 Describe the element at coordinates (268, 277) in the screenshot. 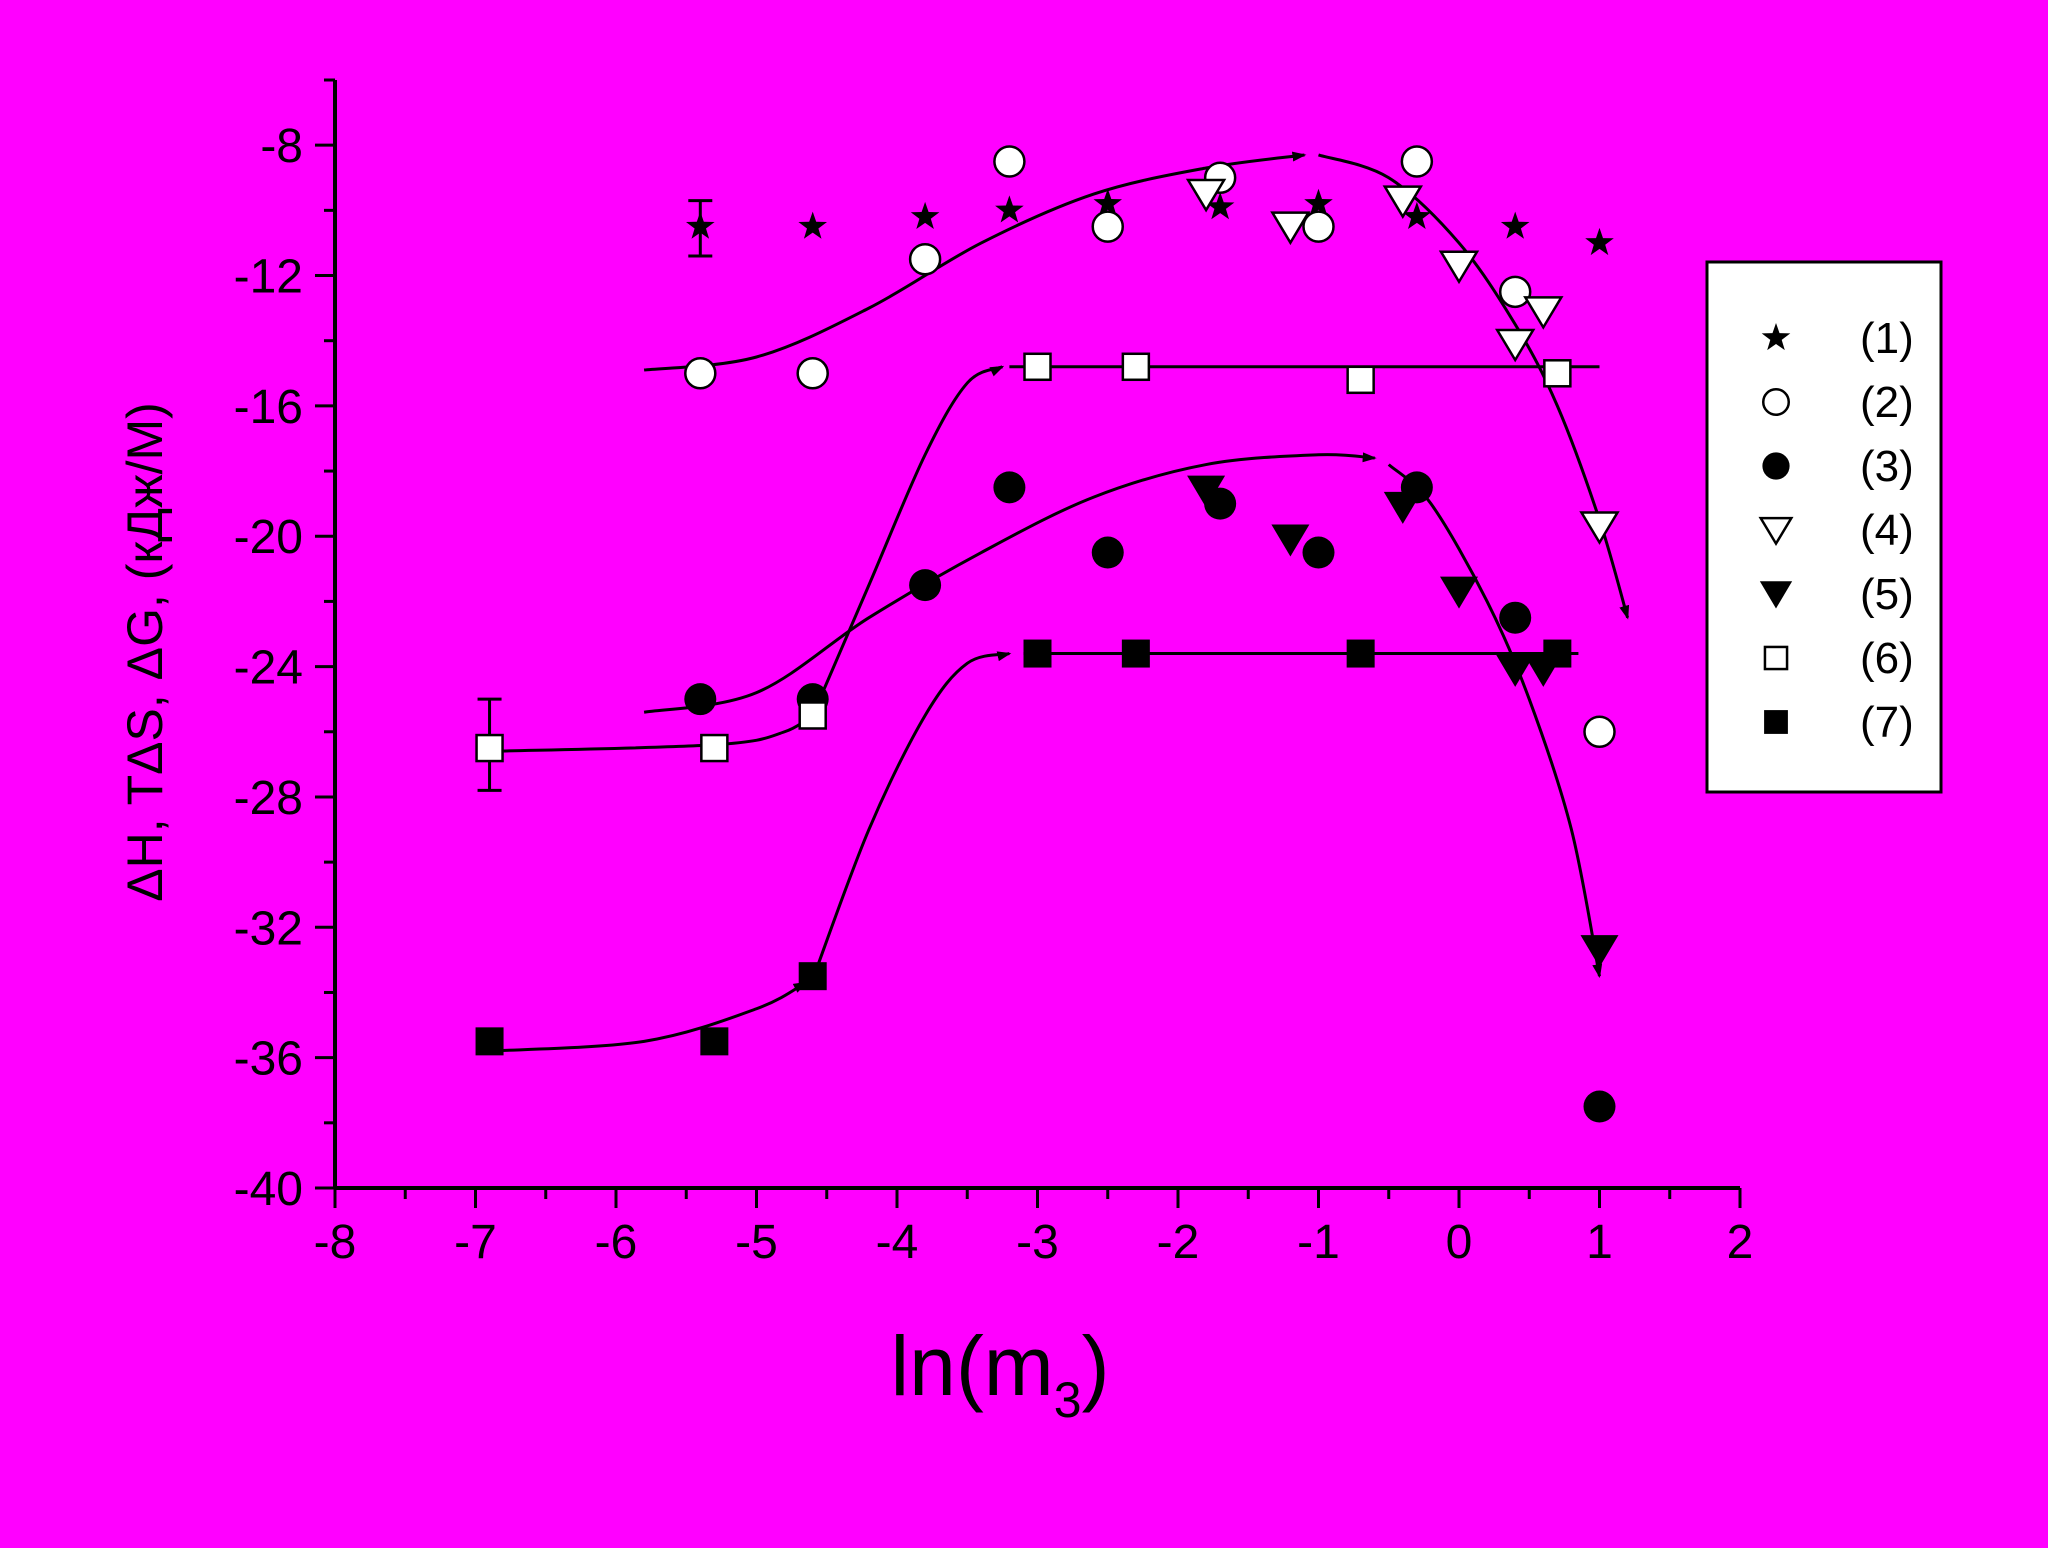

I see `y-tick-label: -12` at that location.